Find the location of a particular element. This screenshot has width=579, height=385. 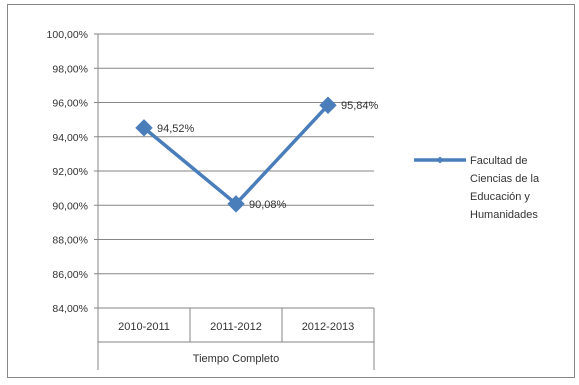

legend-marker is located at coordinates (440, 160).